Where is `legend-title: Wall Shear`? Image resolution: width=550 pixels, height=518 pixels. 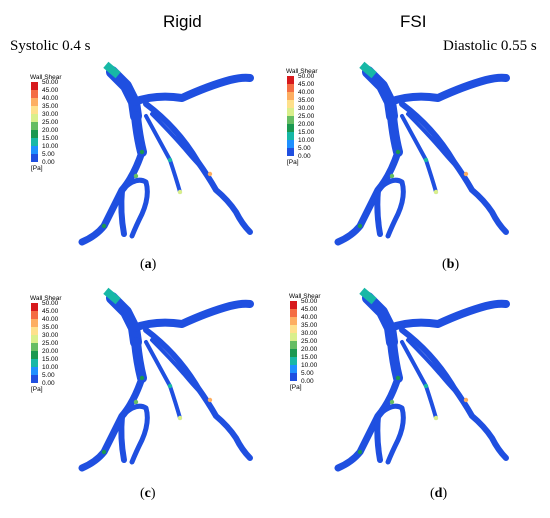
legend-title: Wall Shear is located at coordinates (46, 298).